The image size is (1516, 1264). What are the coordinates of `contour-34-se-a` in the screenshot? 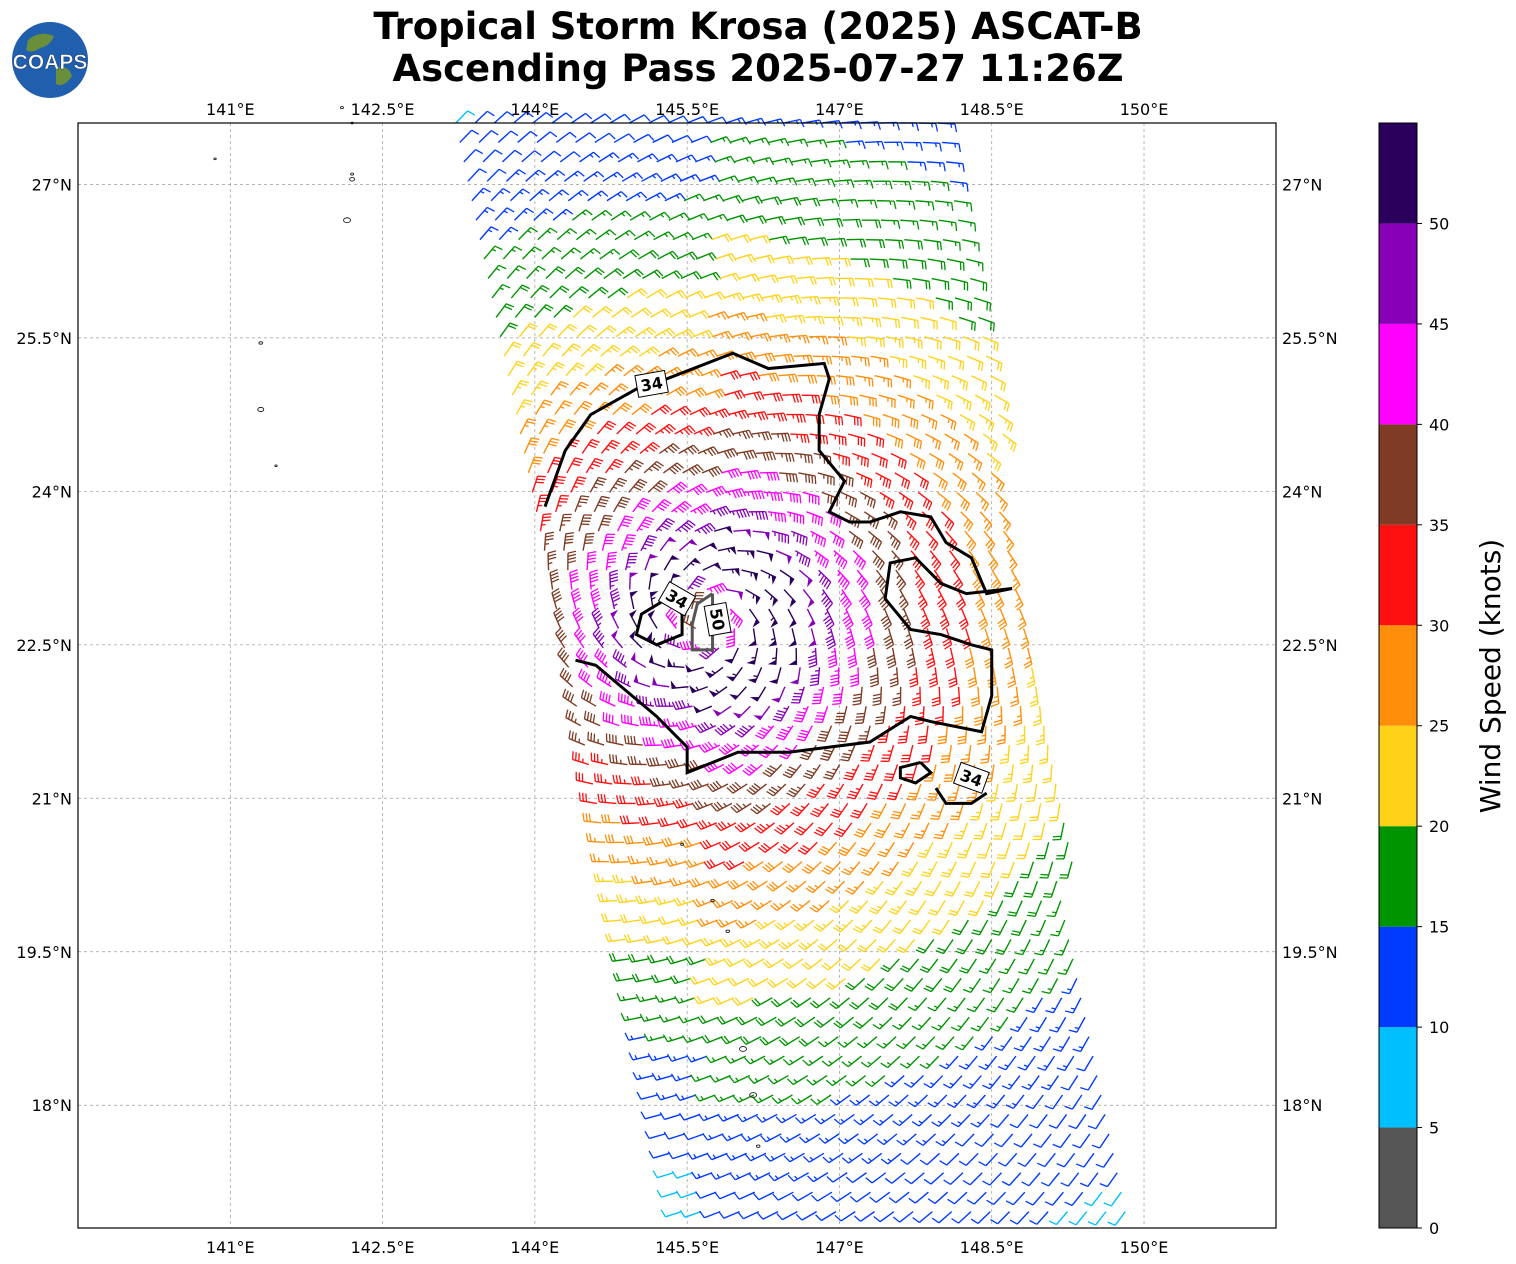 It's located at (916, 773).